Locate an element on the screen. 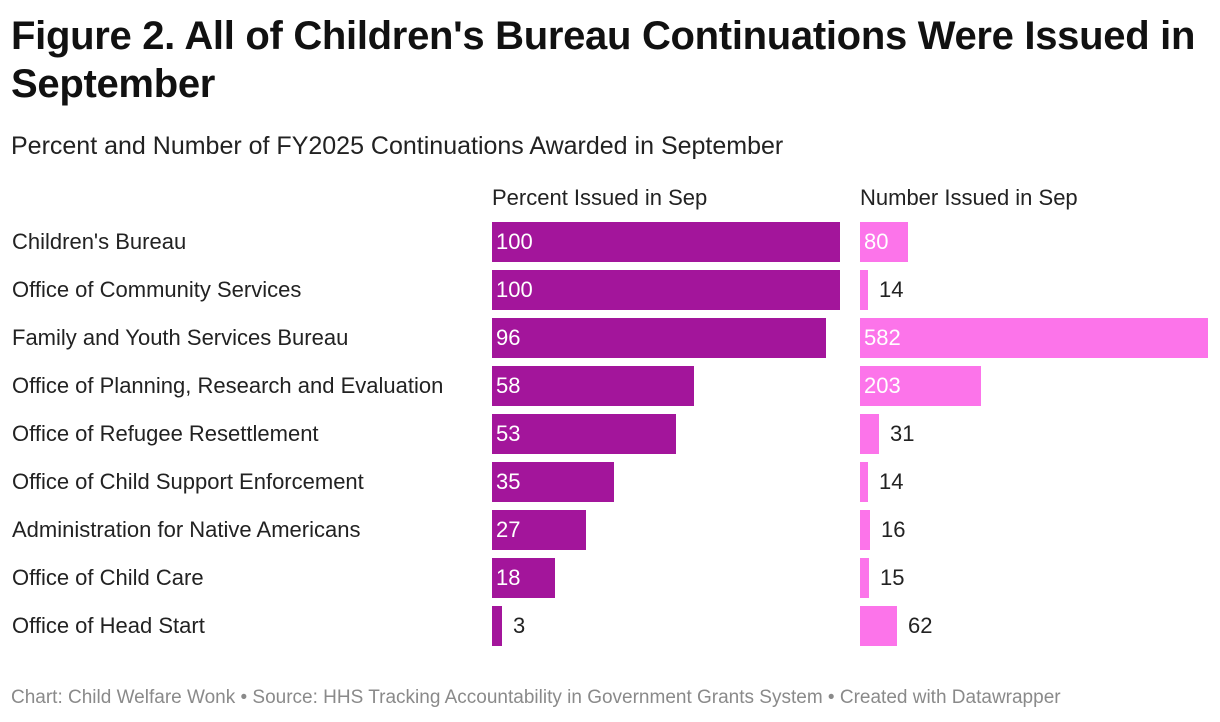 Image resolution: width=1220 pixels, height=722 pixels. number-value-label: 16 is located at coordinates (893, 529).